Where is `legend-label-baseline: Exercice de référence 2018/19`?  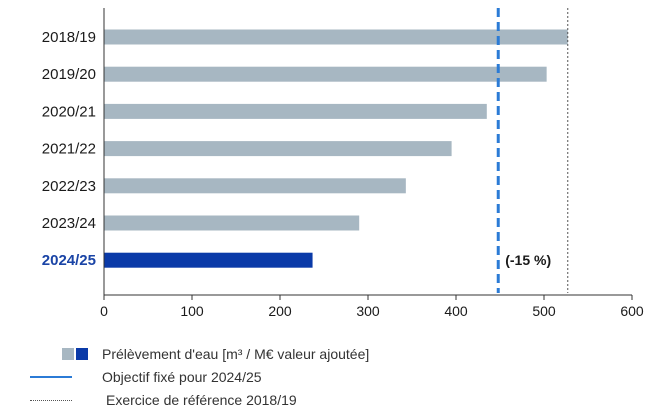 legend-label-baseline: Exercice de référence 2018/19 is located at coordinates (201, 400).